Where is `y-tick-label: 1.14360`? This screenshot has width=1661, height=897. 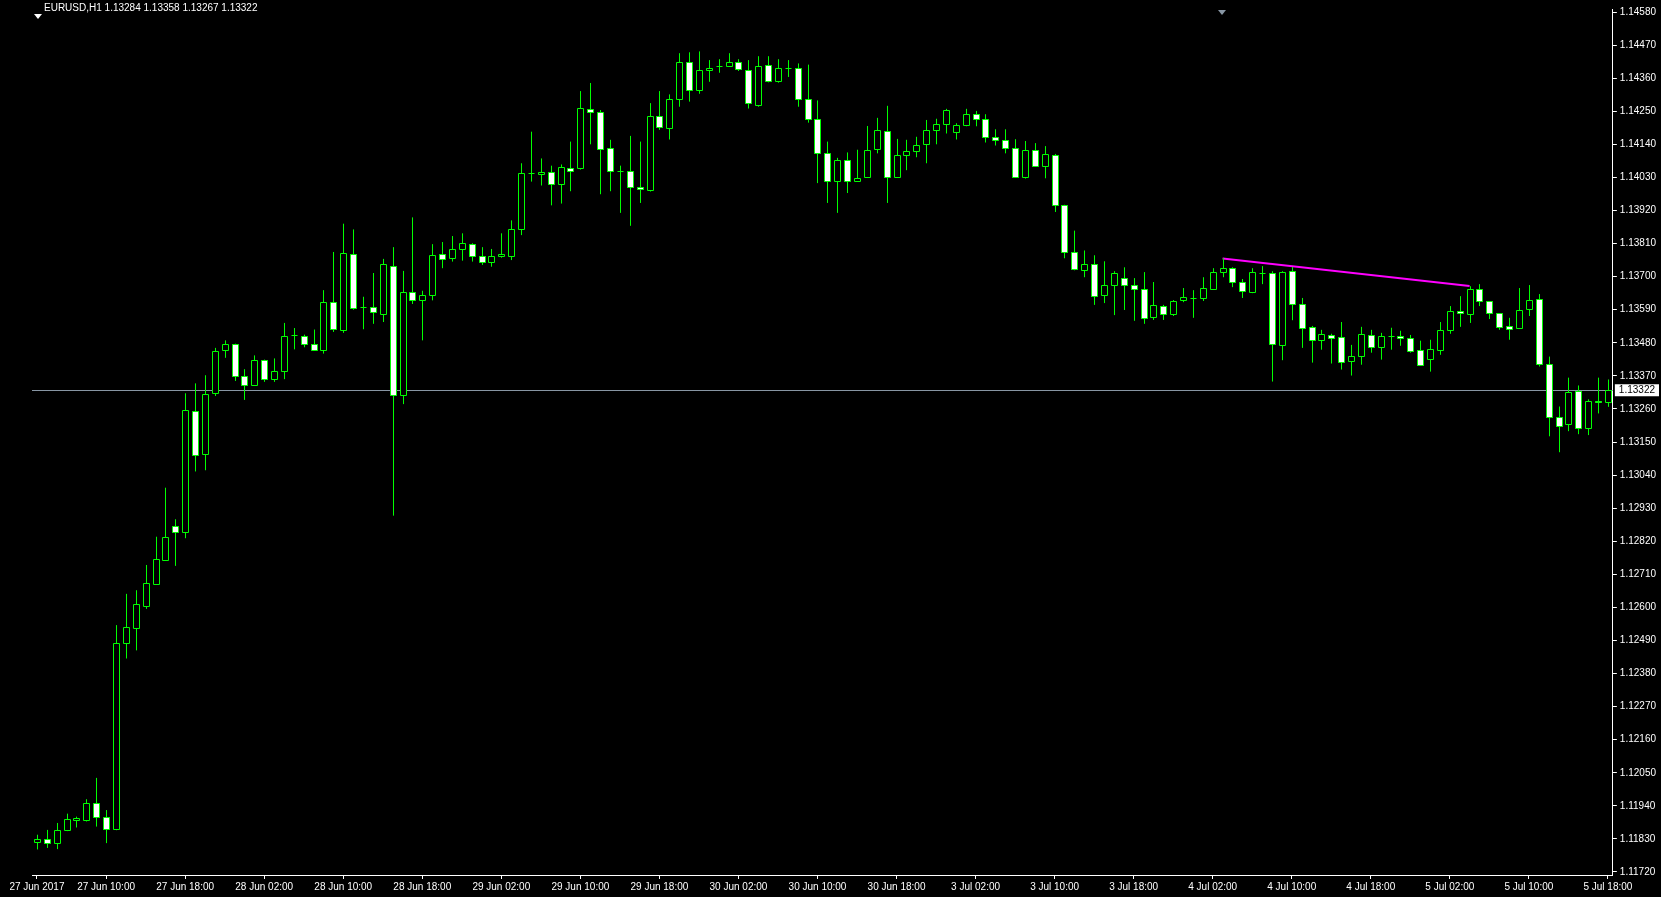 y-tick-label: 1.14360 is located at coordinates (1638, 77).